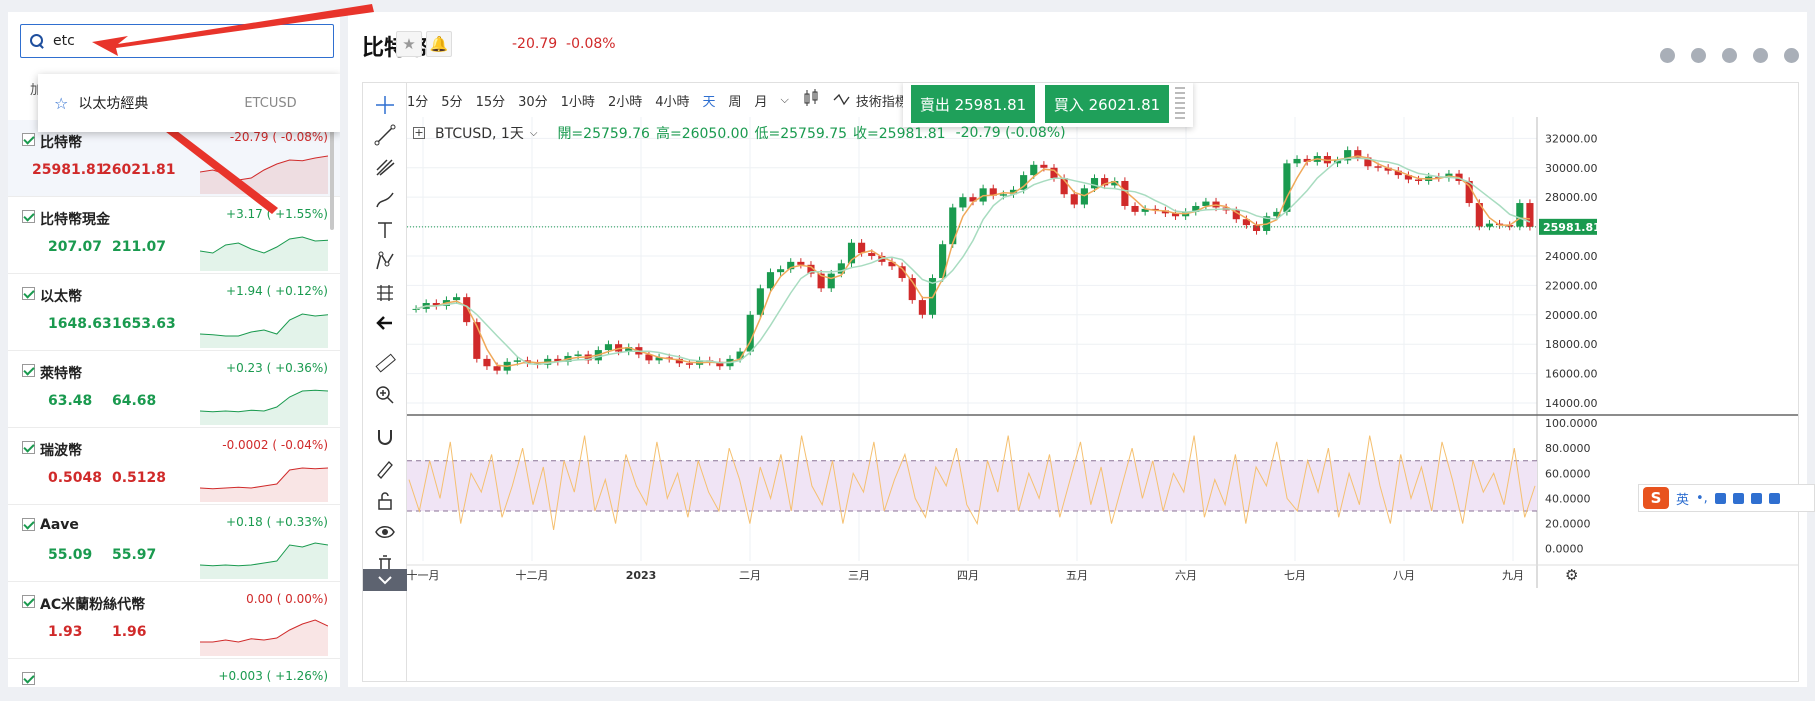  What do you see at coordinates (418, 102) in the screenshot?
I see `timeframe-option: 1分` at bounding box center [418, 102].